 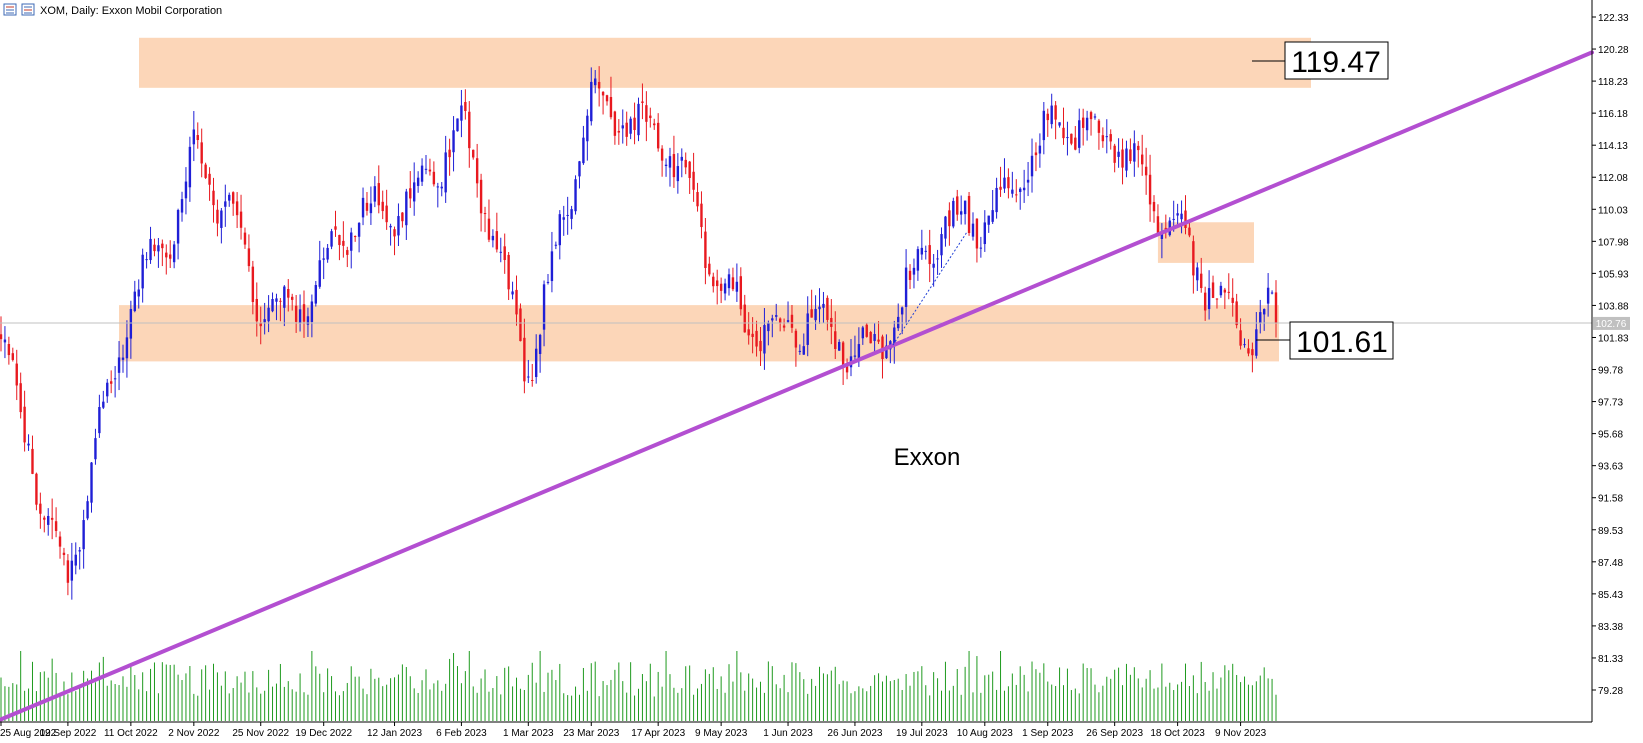 What do you see at coordinates (1610, 595) in the screenshot?
I see `price-tick-label: 85.43` at bounding box center [1610, 595].